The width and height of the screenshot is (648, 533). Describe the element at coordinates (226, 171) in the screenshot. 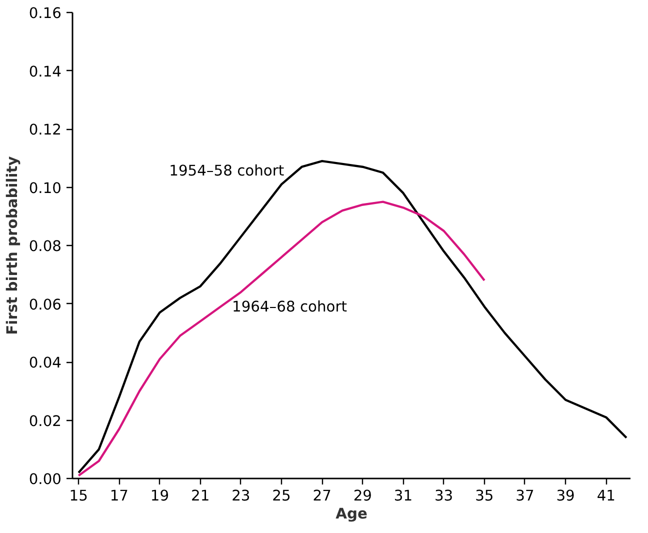

I see `series-label: 1954–58 cohort` at that location.